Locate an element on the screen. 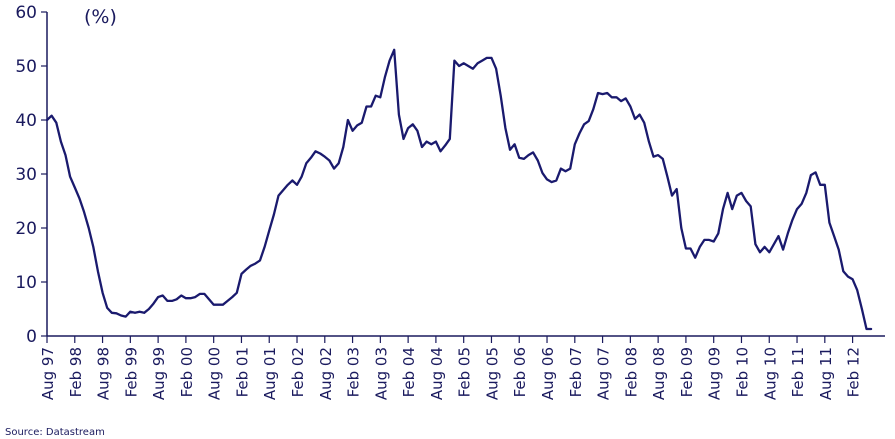  x-tick-label: Feb 12 is located at coordinates (854, 372).